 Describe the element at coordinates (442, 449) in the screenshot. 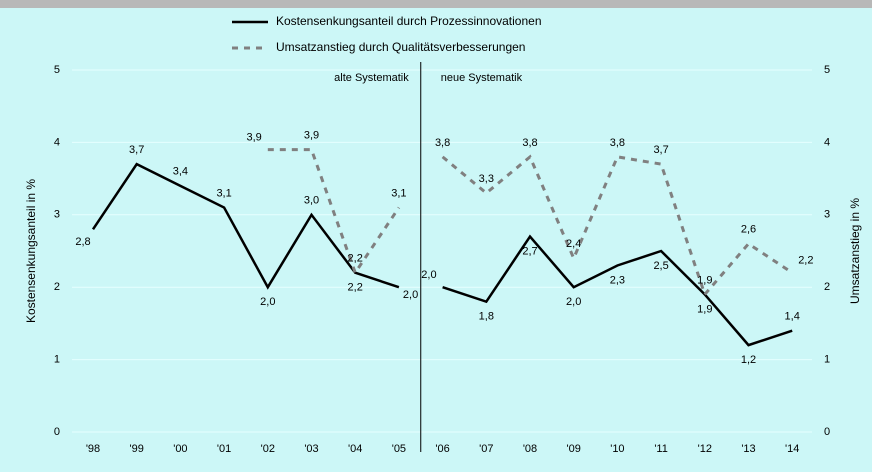

I see `x-tick-label: '06` at that location.